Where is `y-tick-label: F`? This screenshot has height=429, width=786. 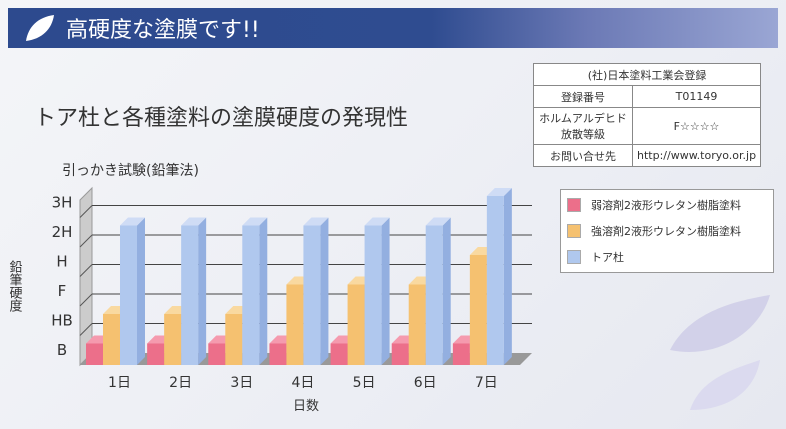
y-tick-label: F is located at coordinates (62, 291).